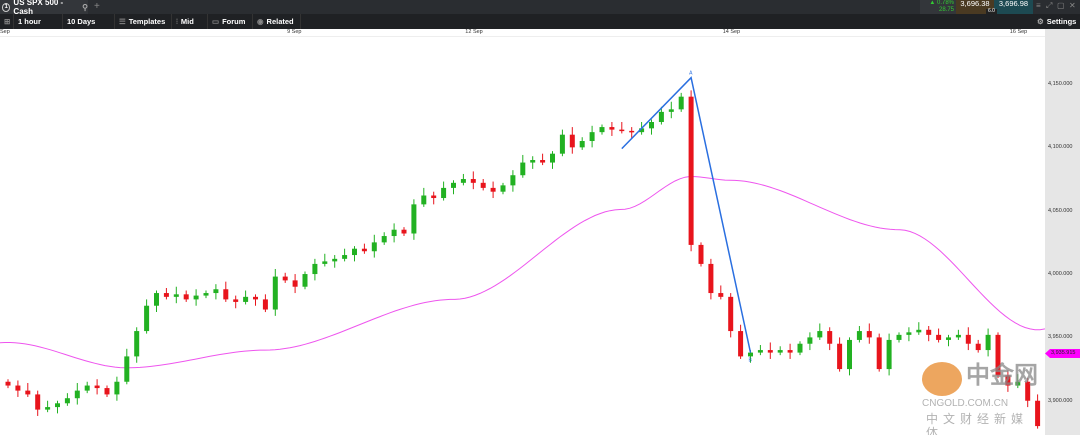 This screenshot has height=435, width=1080. Describe the element at coordinates (122, 21) in the screenshot. I see `templates-icon: ☰` at that location.